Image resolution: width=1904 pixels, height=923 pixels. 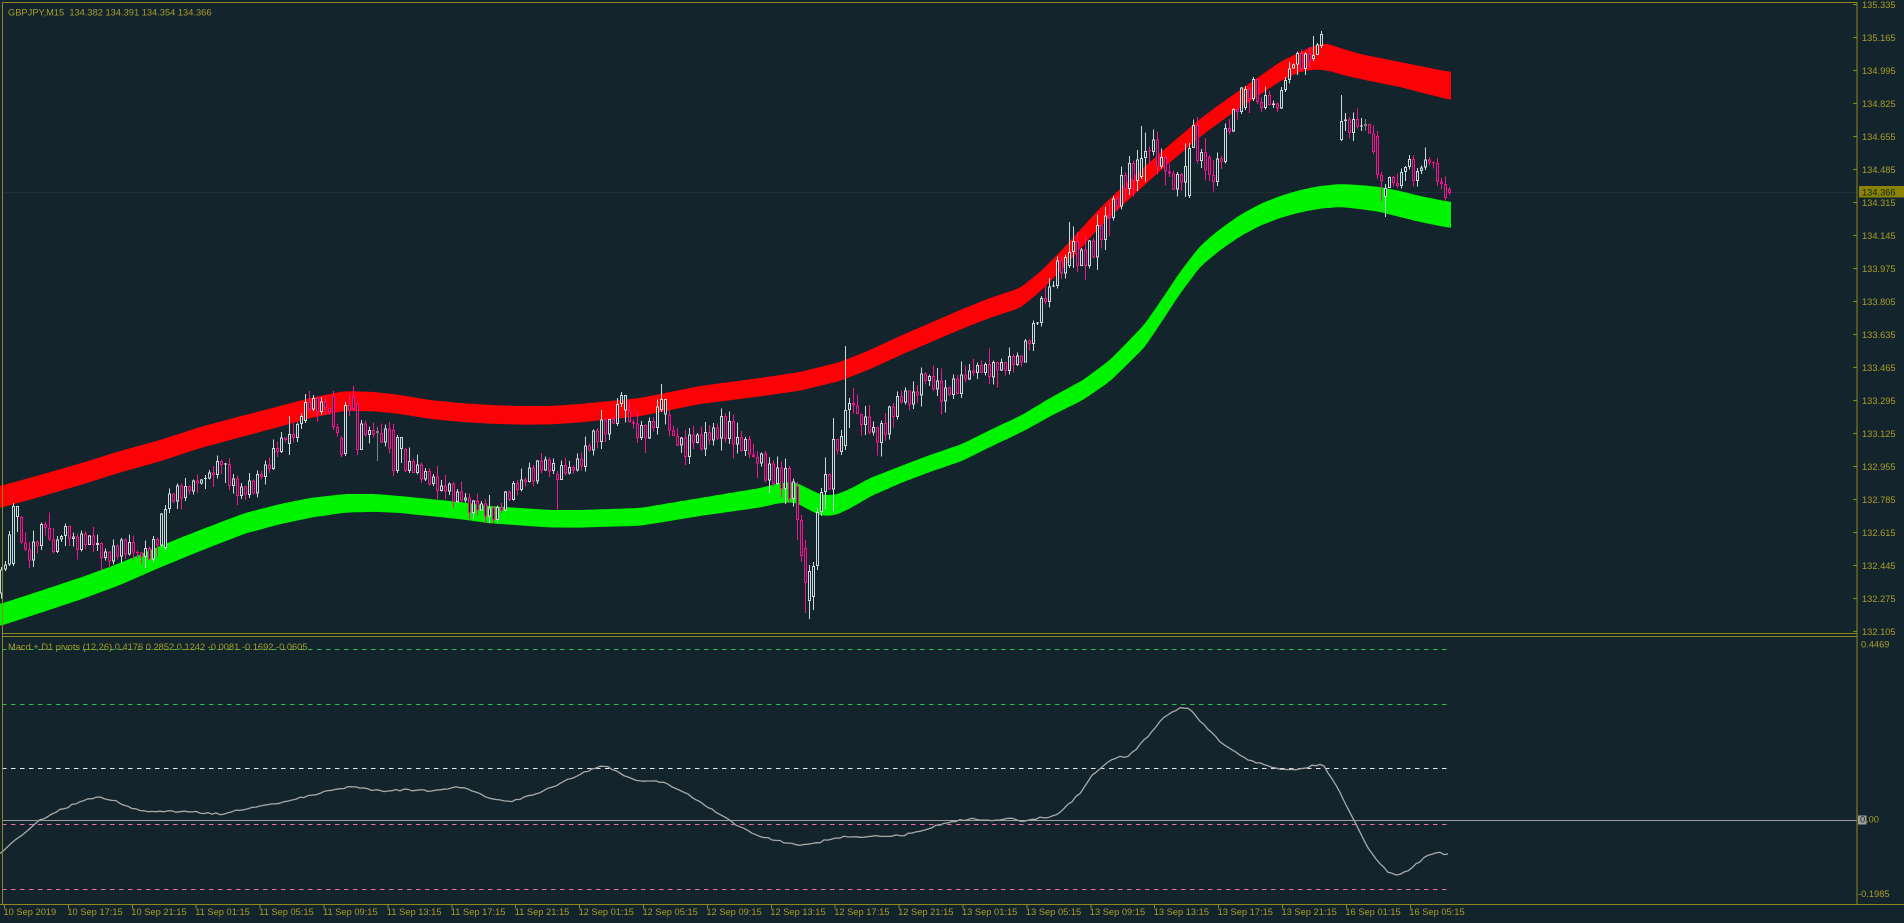 What do you see at coordinates (1245, 912) in the screenshot?
I see `svg-text: 13 Sep 17:15` at bounding box center [1245, 912].